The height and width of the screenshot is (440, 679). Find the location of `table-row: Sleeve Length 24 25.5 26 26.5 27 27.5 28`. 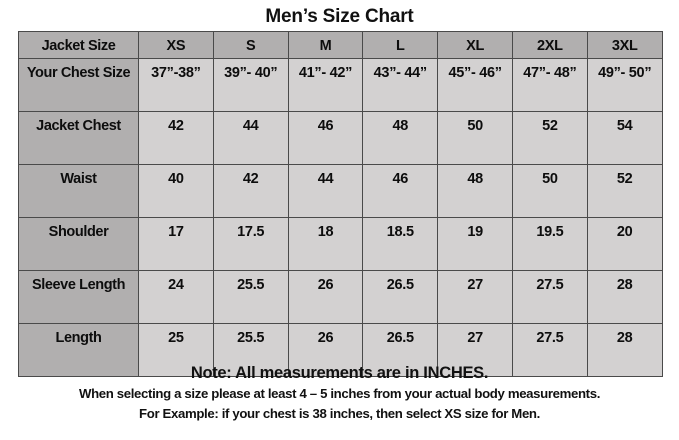

table-row: Sleeve Length 24 25.5 26 26.5 27 27.5 28 is located at coordinates (340, 297).